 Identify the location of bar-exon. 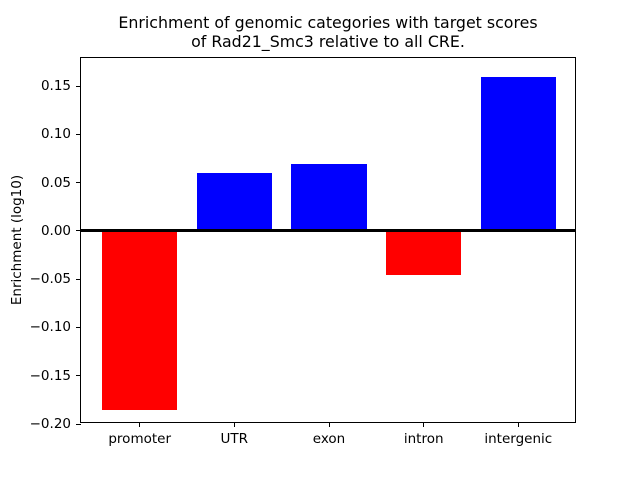
(329, 197).